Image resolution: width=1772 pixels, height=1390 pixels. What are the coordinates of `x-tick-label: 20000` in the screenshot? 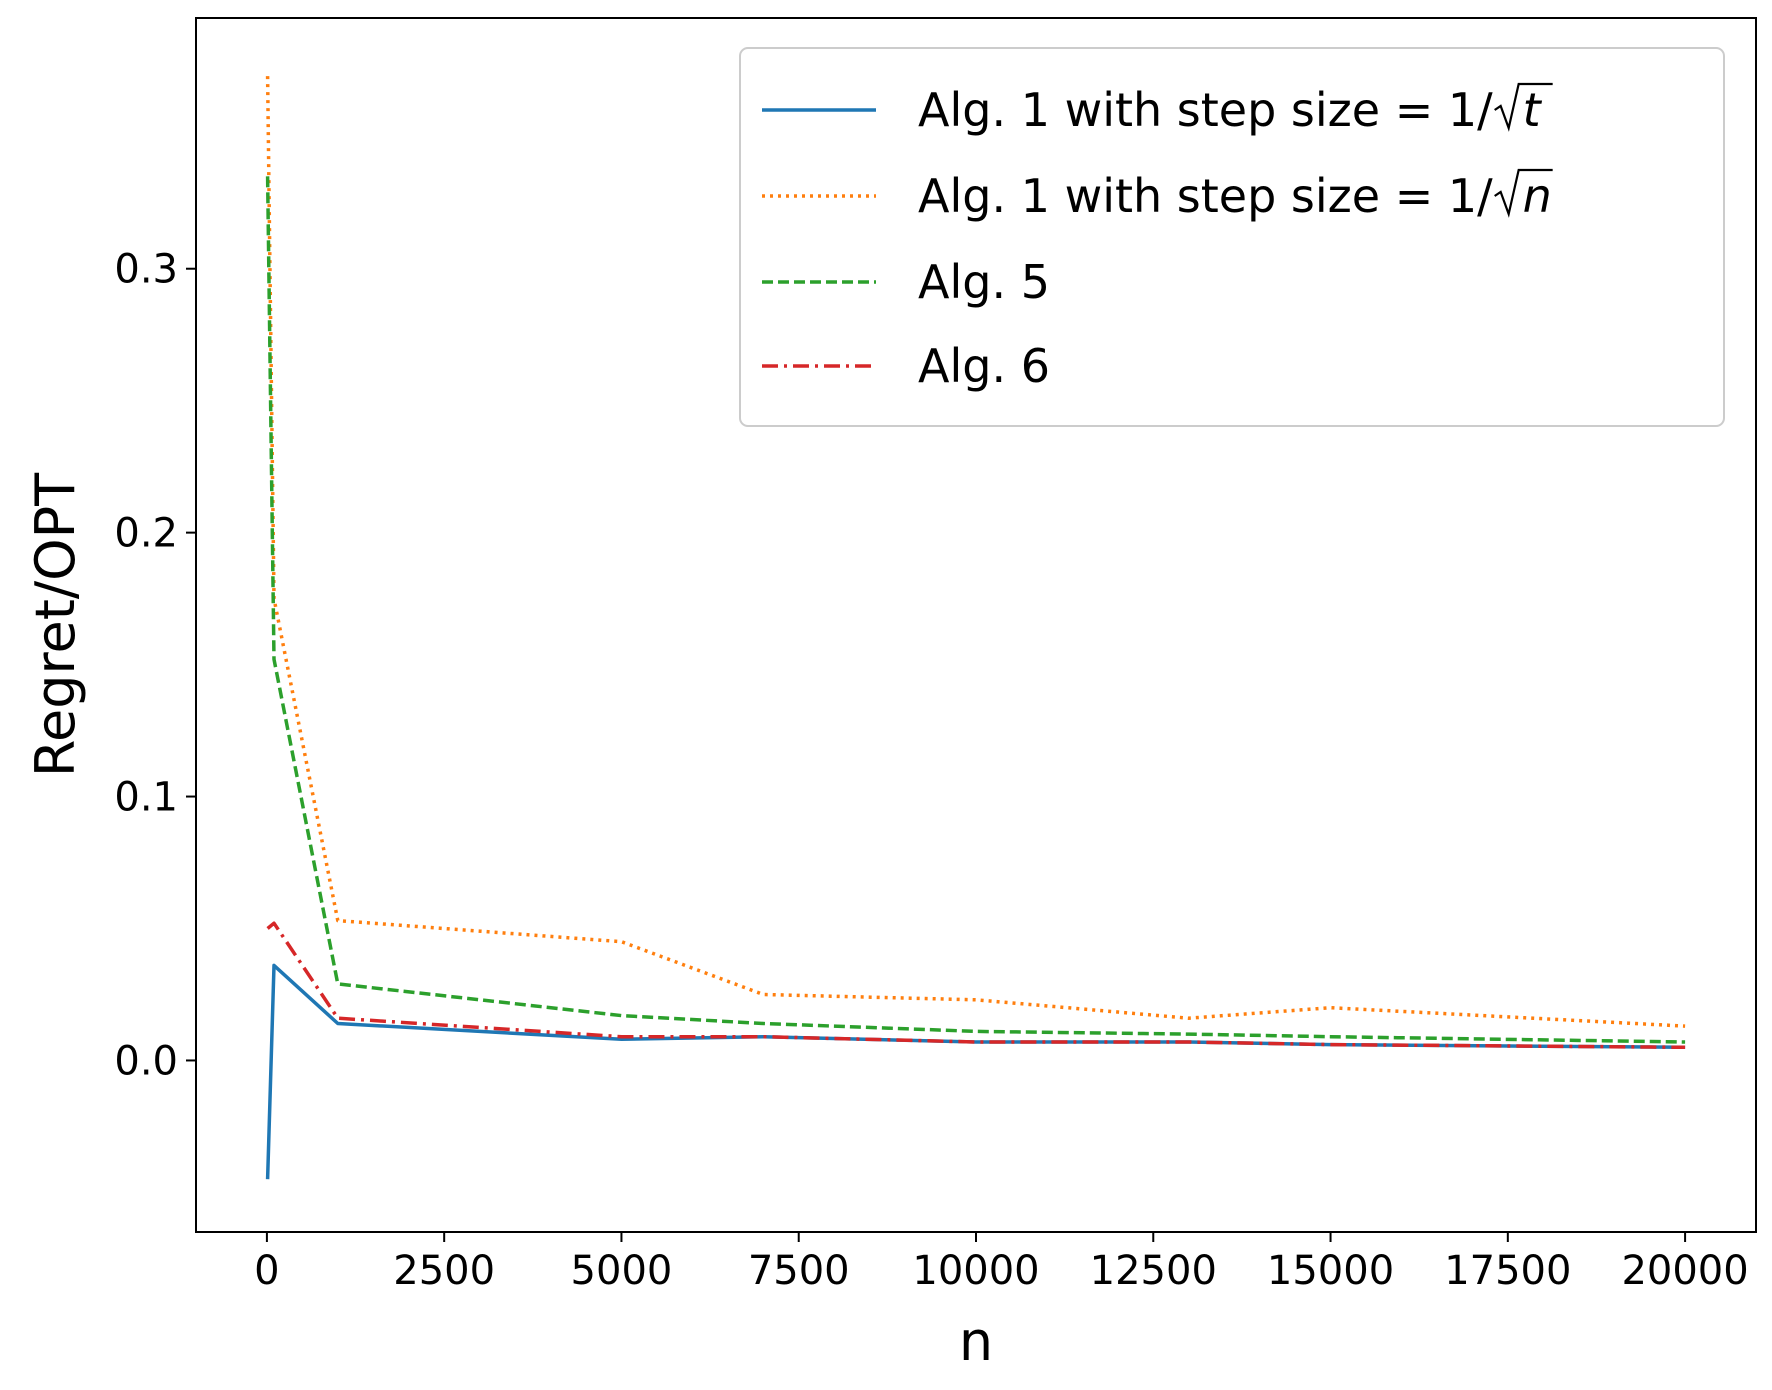 It's located at (1684, 1271).